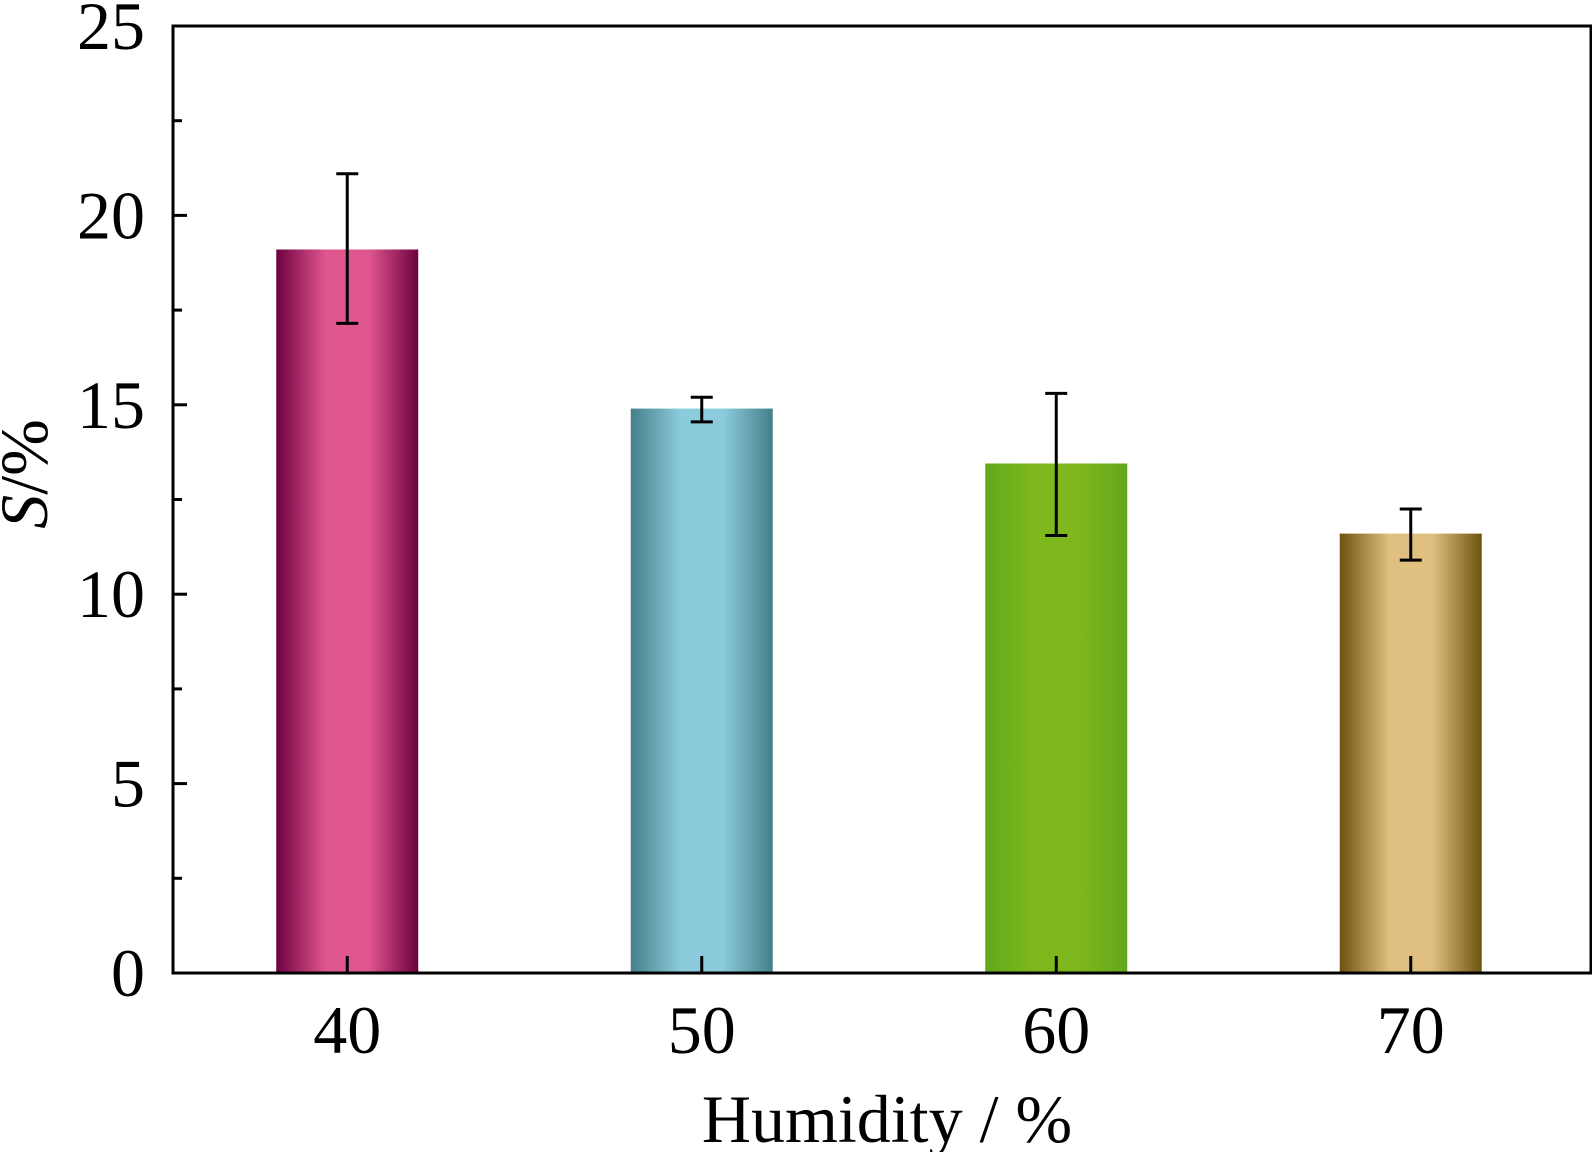 The width and height of the screenshot is (1592, 1152). I want to click on y-axis-title-unit: /%, so click(31, 457).